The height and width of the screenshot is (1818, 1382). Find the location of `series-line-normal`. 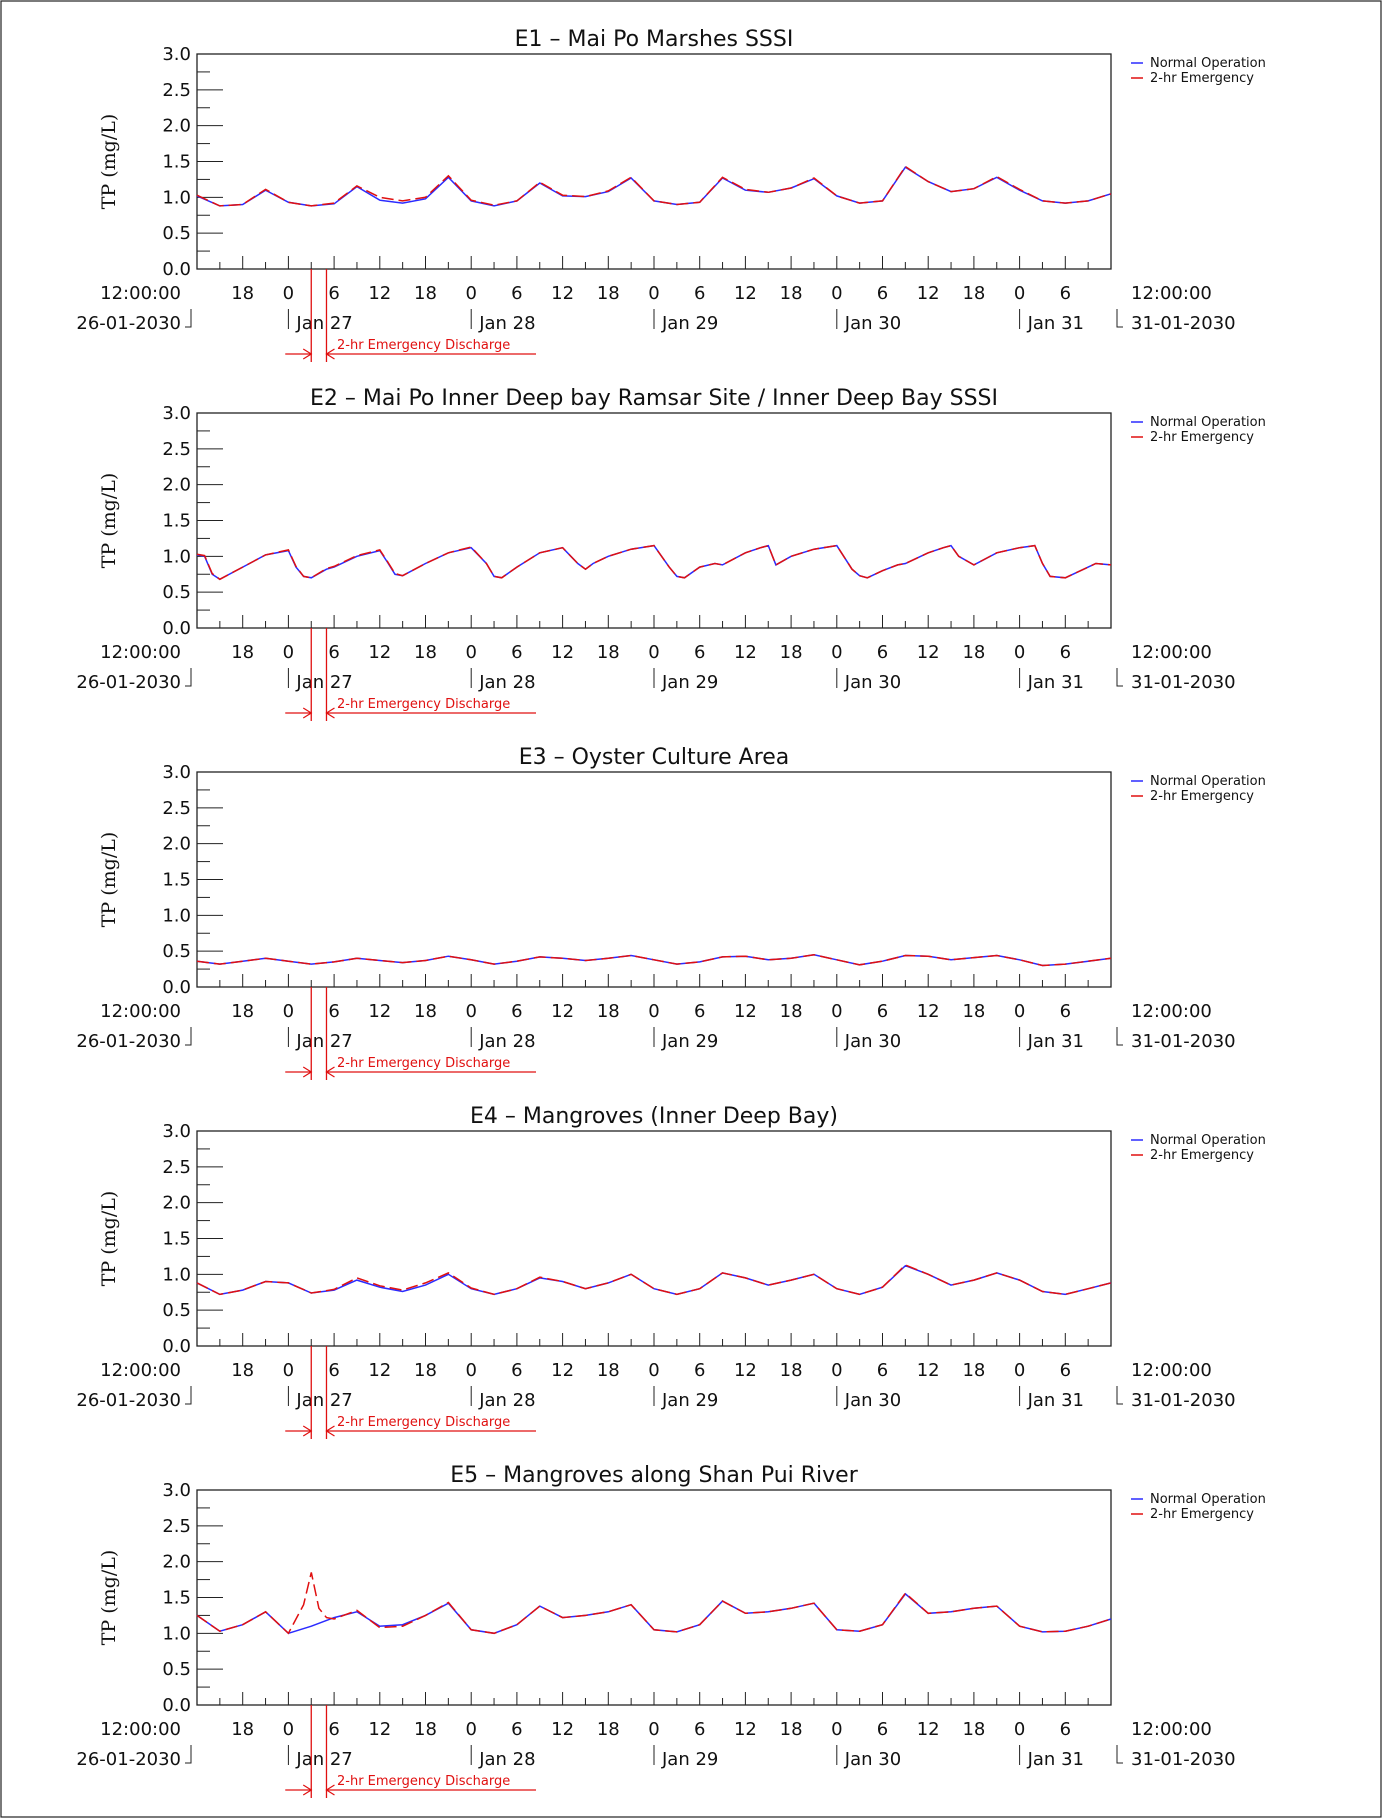

series-line-normal is located at coordinates (654, 562).